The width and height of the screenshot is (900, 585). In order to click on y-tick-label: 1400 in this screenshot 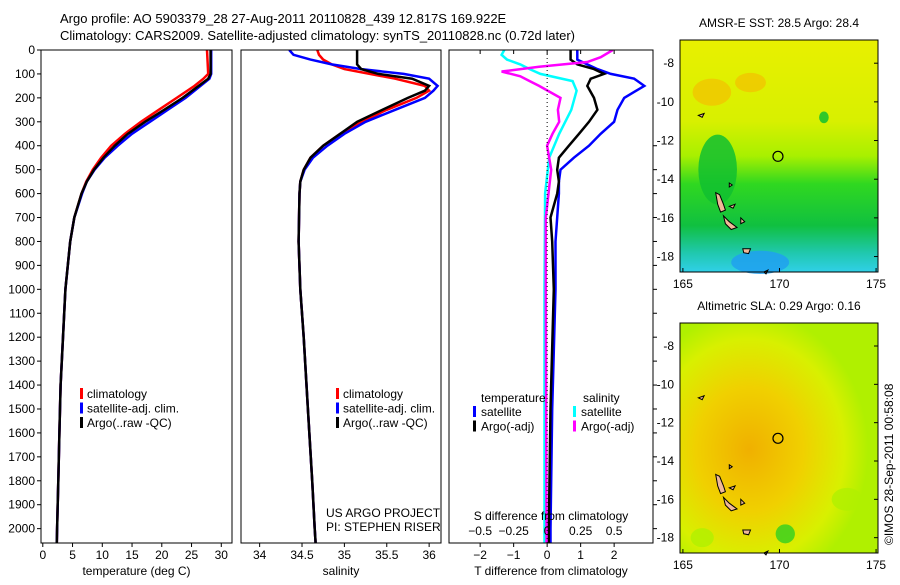, I will do `click(21, 385)`.